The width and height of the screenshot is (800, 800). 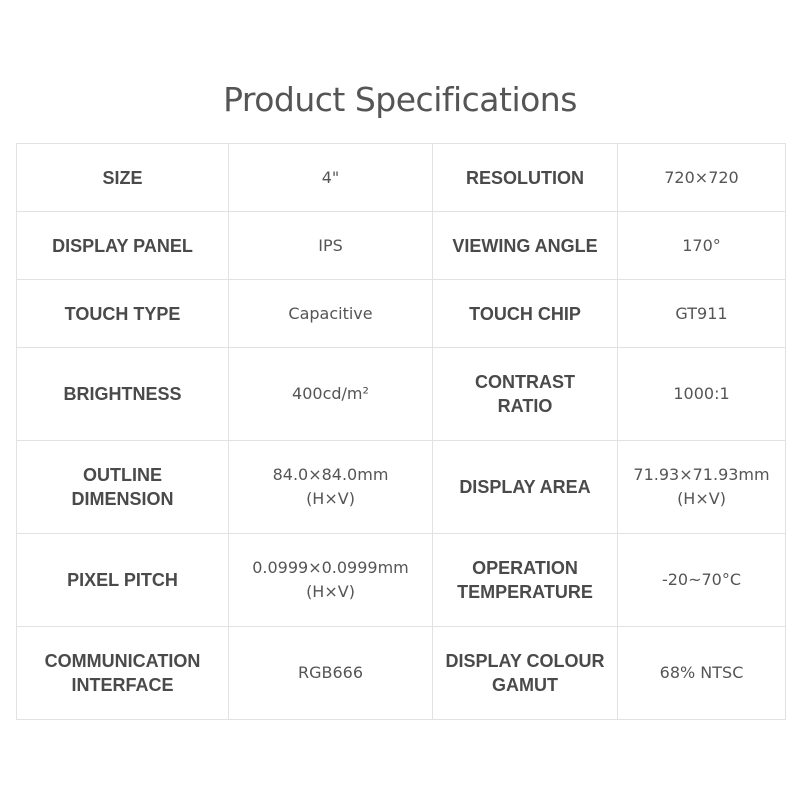 I want to click on spec-value-line: 4", so click(x=330, y=177).